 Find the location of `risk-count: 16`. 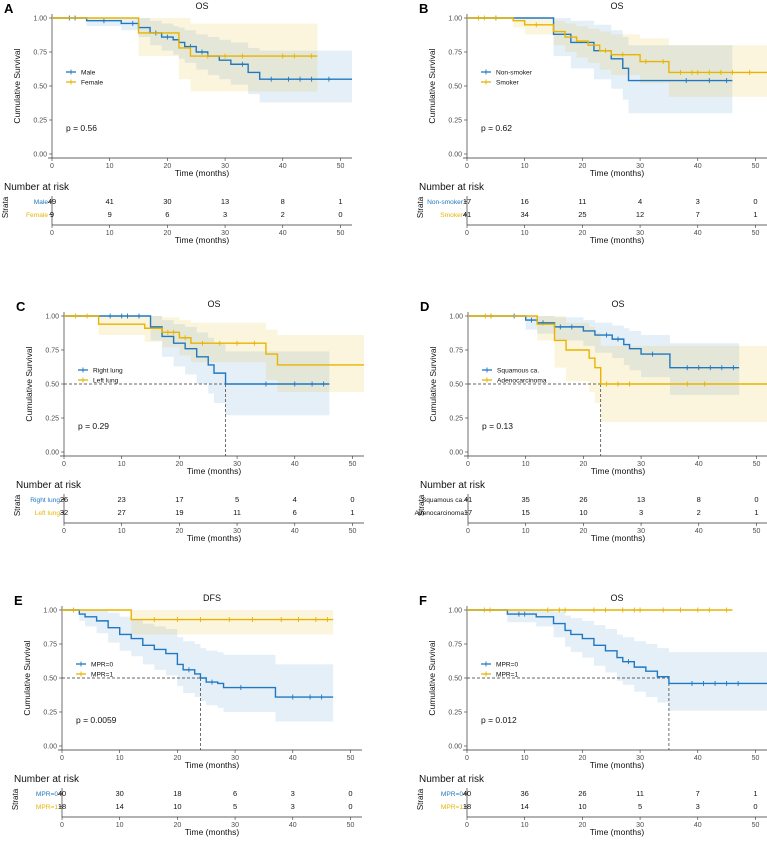

risk-count: 16 is located at coordinates (525, 201).